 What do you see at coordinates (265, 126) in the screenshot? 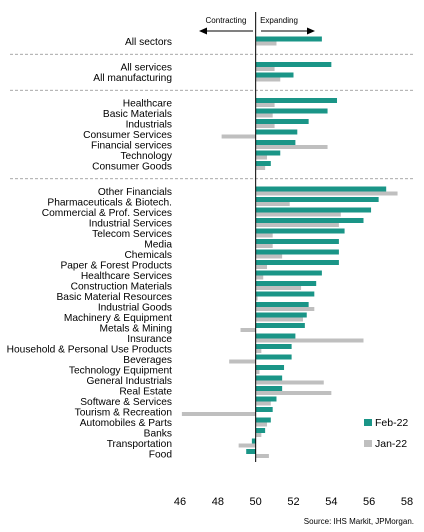
I see `bar-jan22-industrials` at bounding box center [265, 126].